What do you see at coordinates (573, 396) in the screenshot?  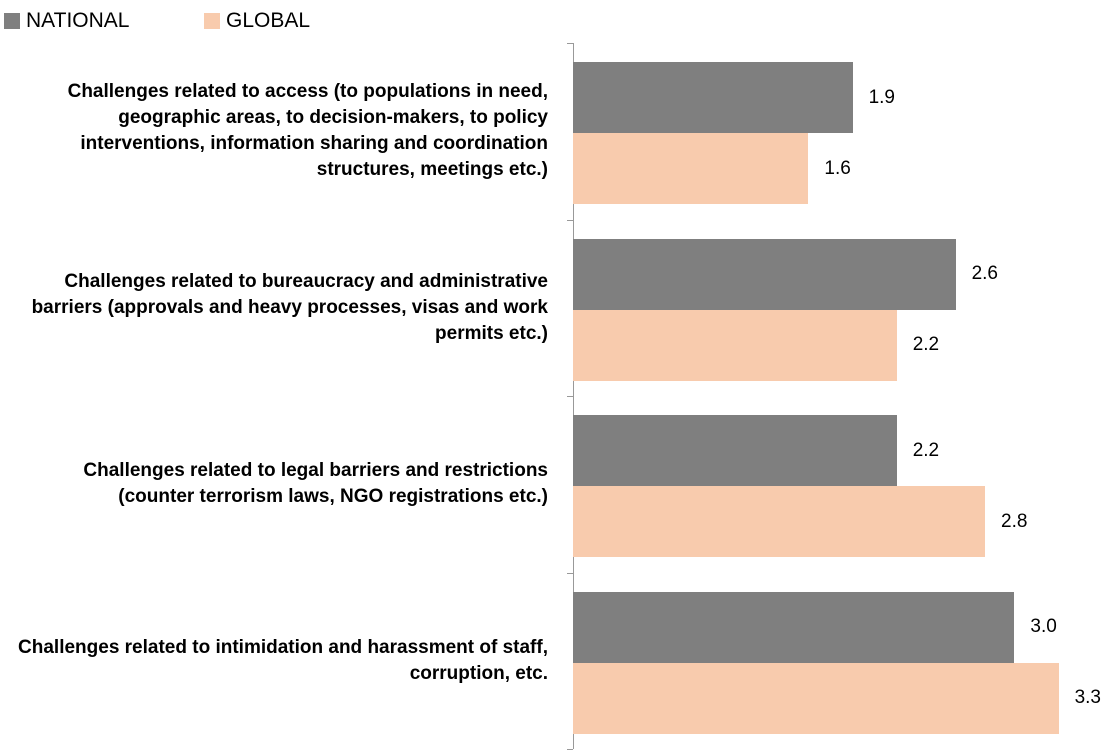 I see `axis-line` at bounding box center [573, 396].